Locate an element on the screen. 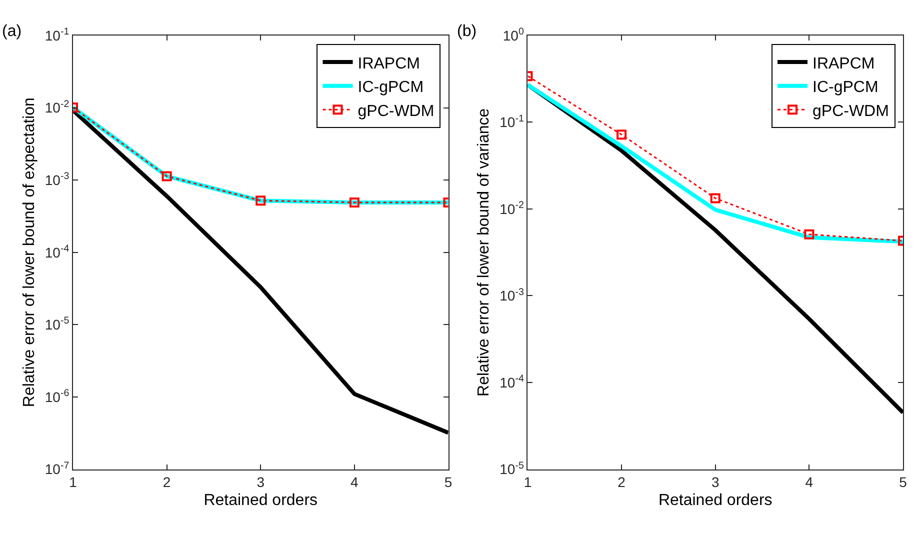 This screenshot has width=923, height=548. chart-title: (b) is located at coordinates (467, 31).